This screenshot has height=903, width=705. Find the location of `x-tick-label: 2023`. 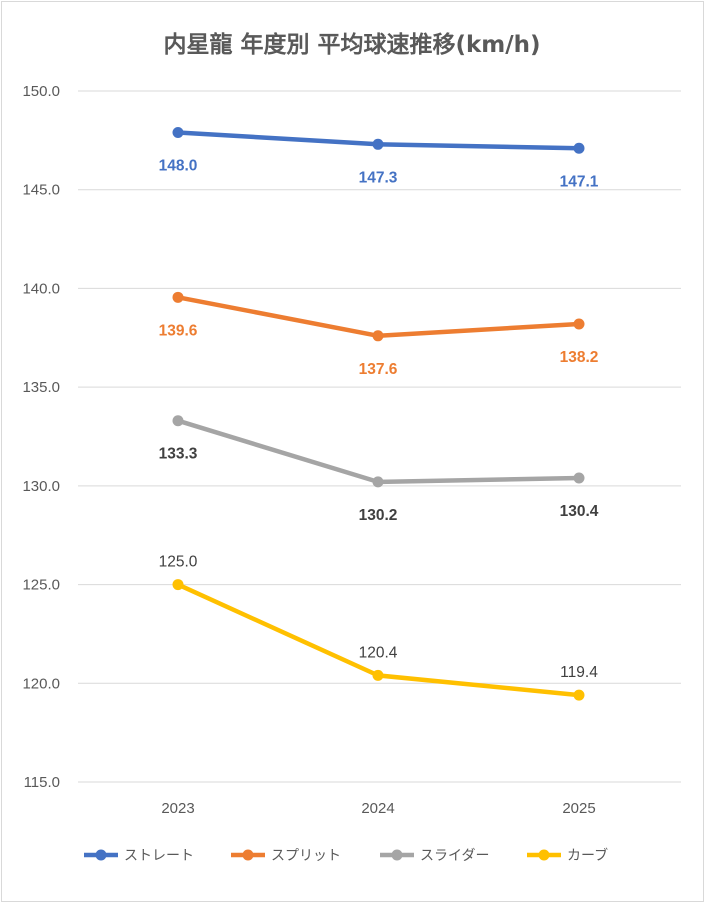

x-tick-label: 2023 is located at coordinates (177, 808).